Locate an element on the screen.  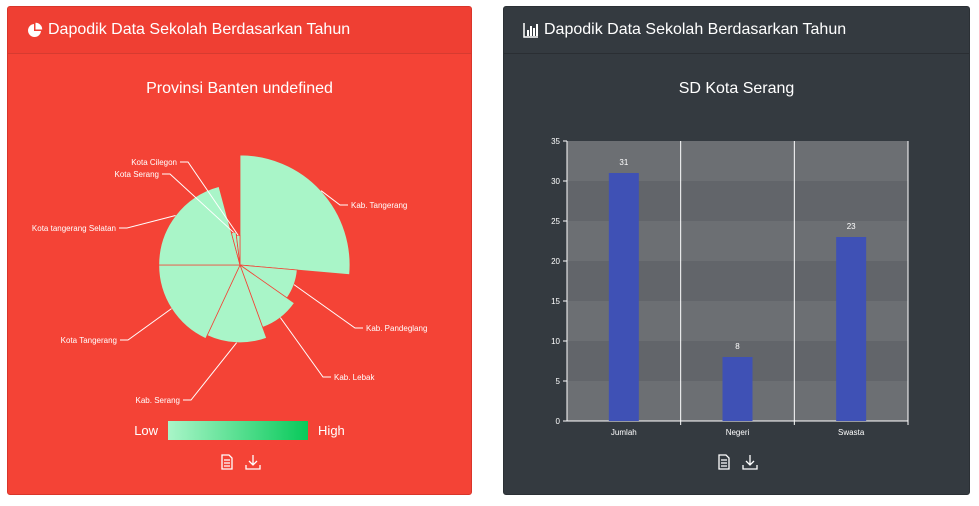
legend-high-label: High is located at coordinates (331, 430).